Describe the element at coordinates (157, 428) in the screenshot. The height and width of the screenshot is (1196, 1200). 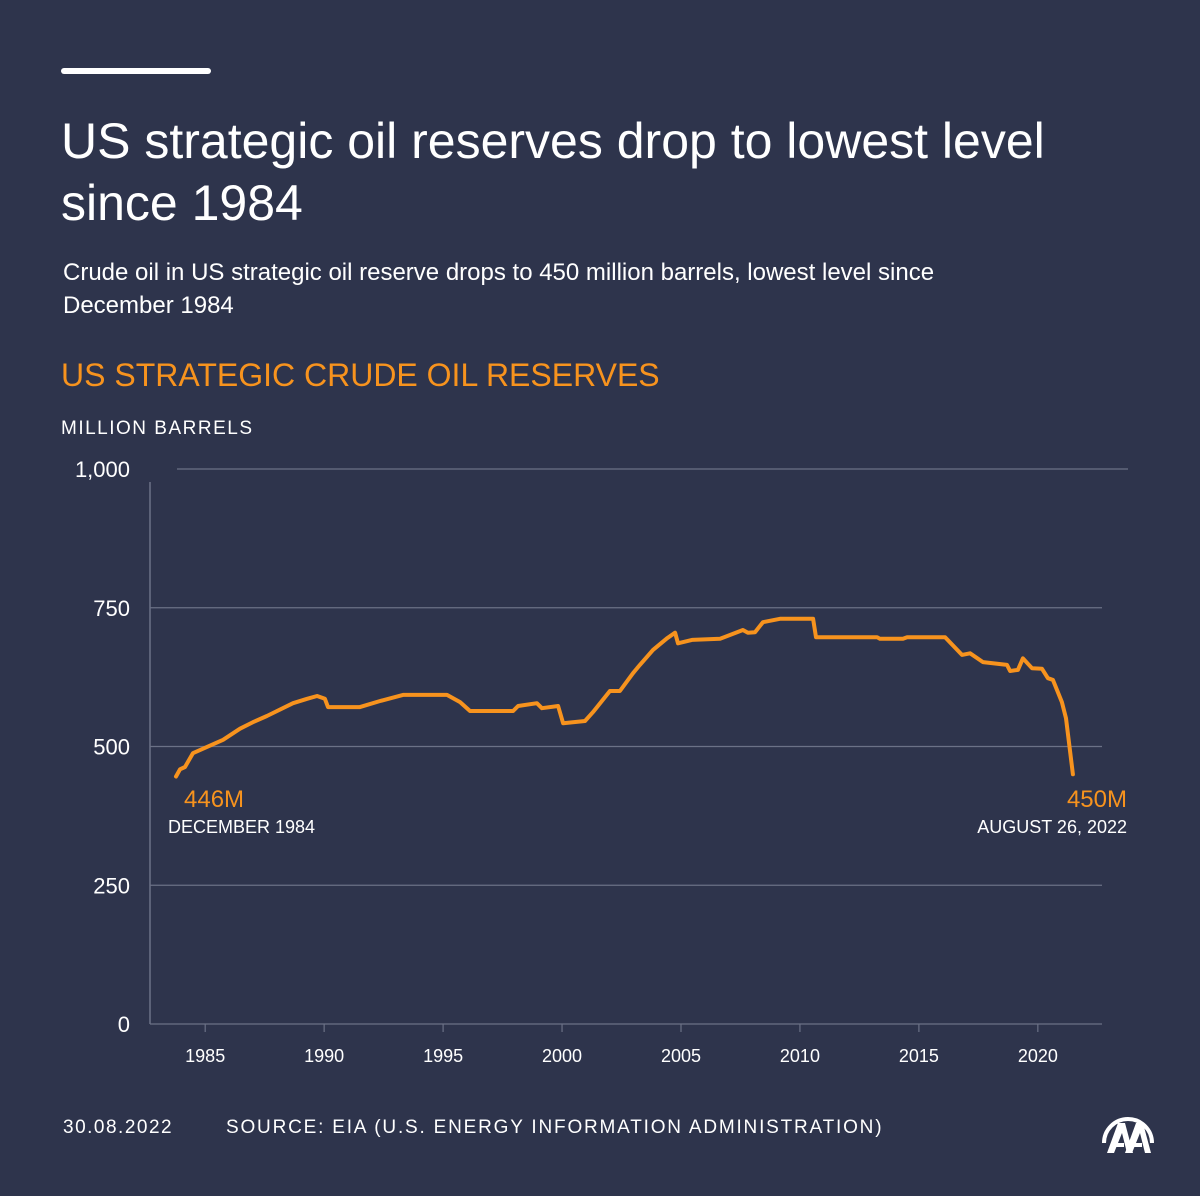
I see `y-axis-label: MILLION BARRELS` at that location.